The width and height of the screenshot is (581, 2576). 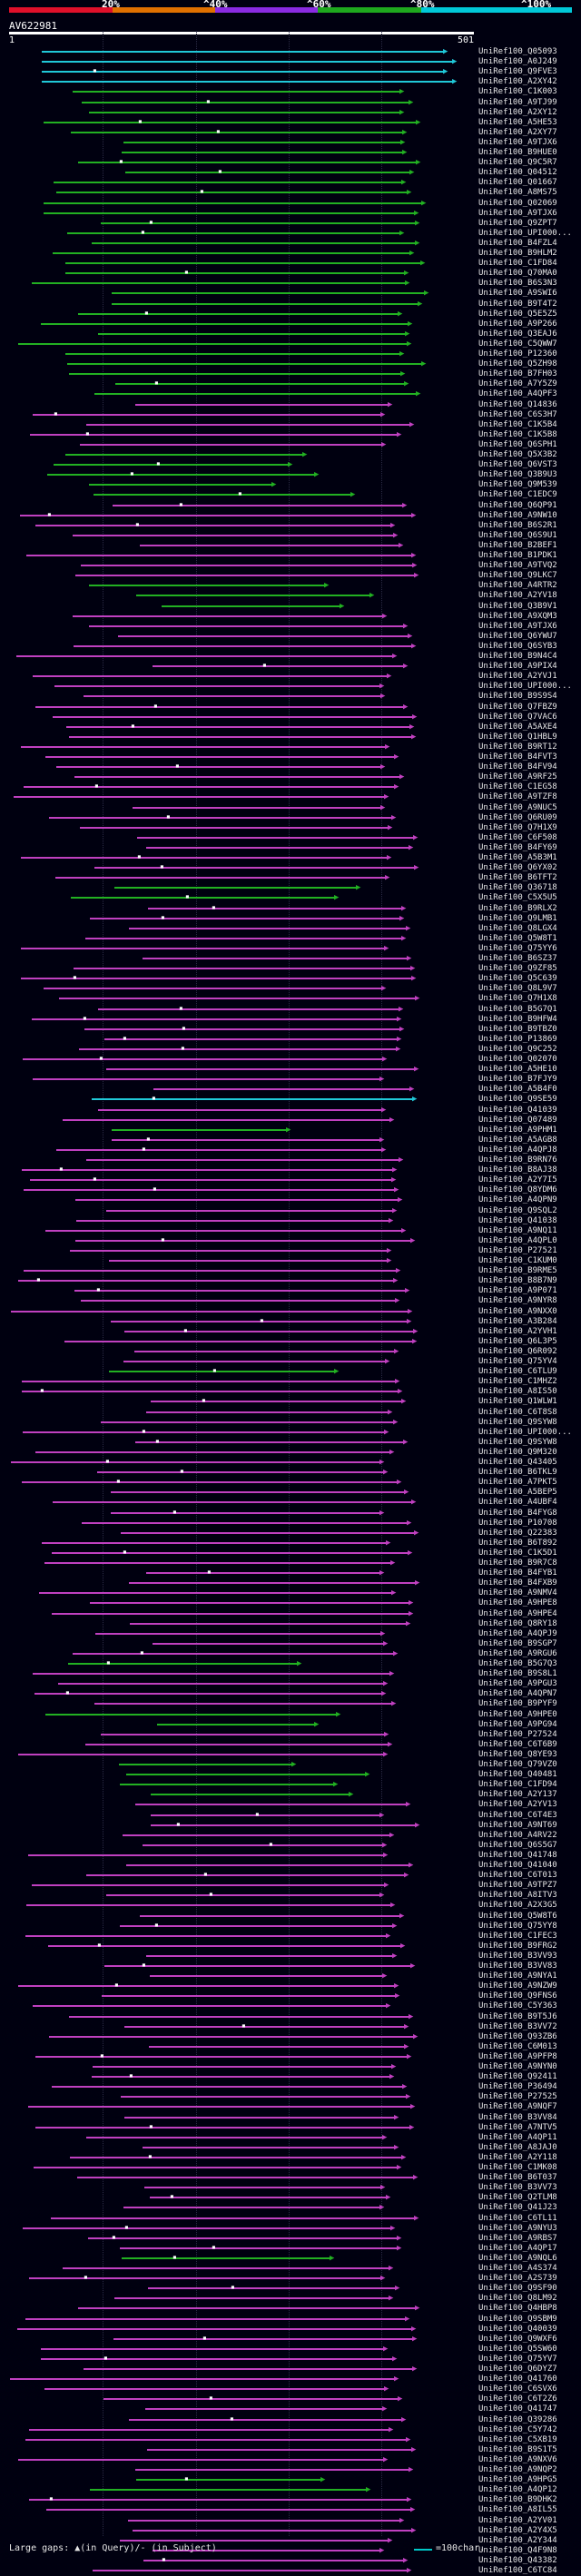 What do you see at coordinates (517, 122) in the screenshot?
I see `hit-label: UniRef100_A5HE53` at bounding box center [517, 122].